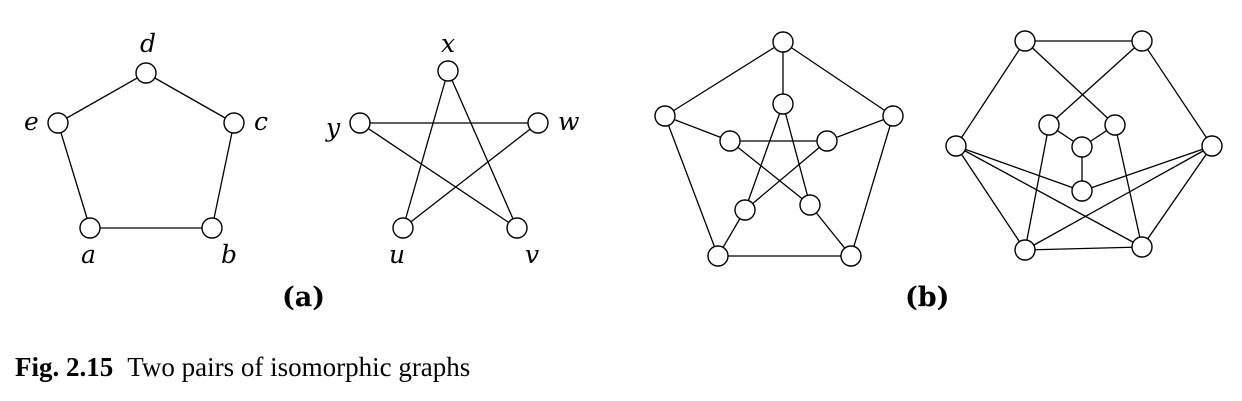 The width and height of the screenshot is (1242, 401). I want to click on vertex-label-y: y, so click(333, 127).